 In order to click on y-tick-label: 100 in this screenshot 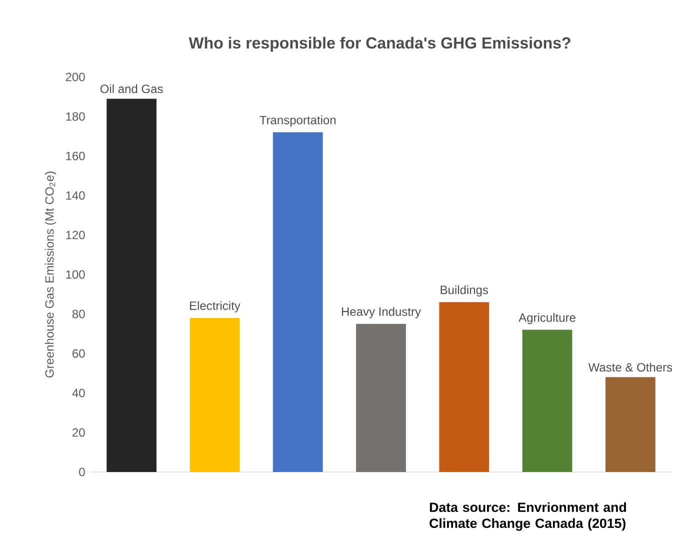, I will do `click(75, 274)`.